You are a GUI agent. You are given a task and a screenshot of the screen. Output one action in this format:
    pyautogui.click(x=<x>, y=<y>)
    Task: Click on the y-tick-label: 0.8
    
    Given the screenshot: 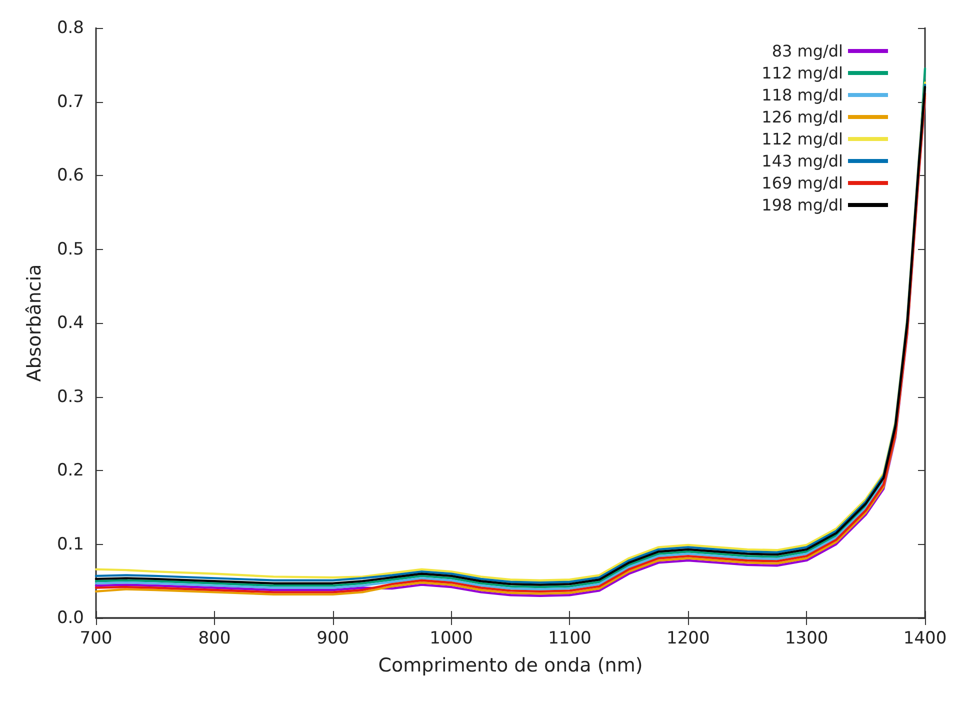 What is the action you would take?
    pyautogui.click(x=70, y=28)
    